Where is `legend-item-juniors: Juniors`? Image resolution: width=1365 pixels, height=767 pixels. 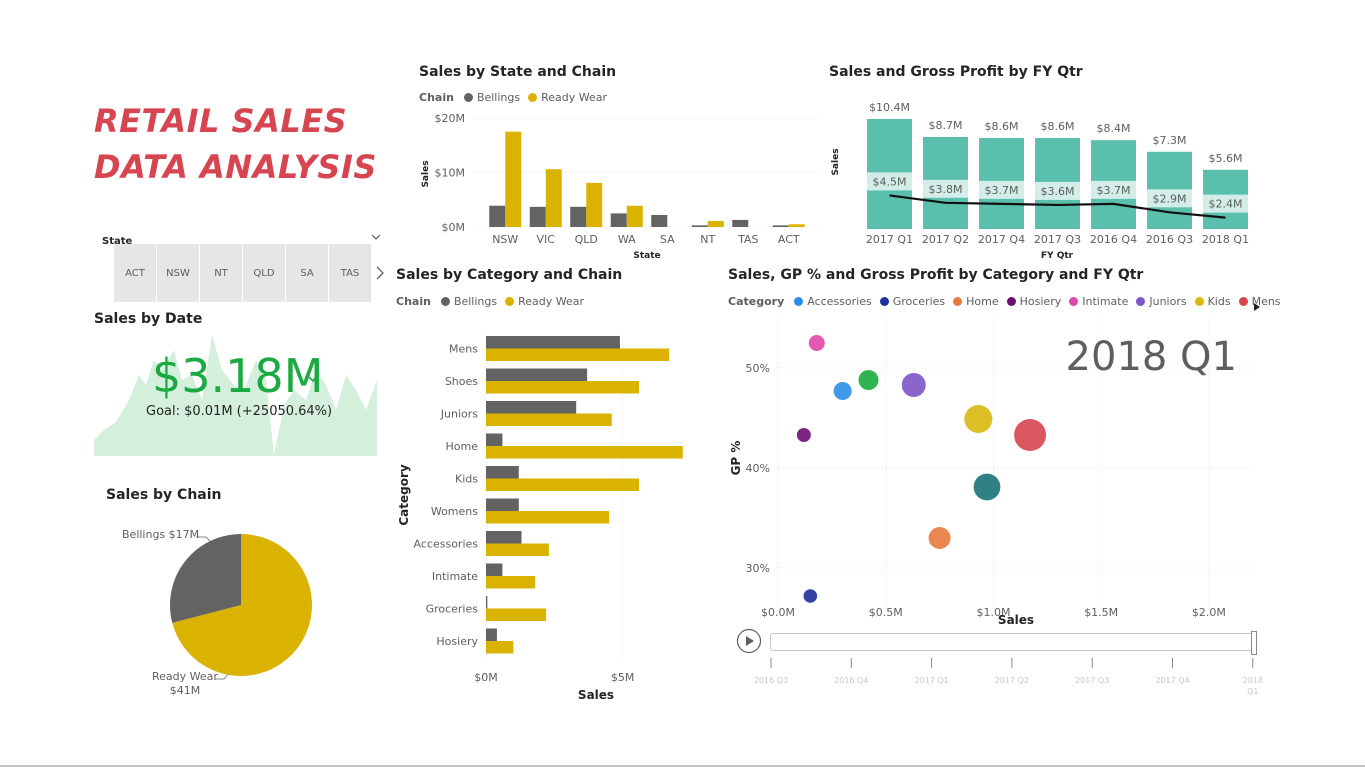 legend-item-juniors: Juniors is located at coordinates (1168, 301).